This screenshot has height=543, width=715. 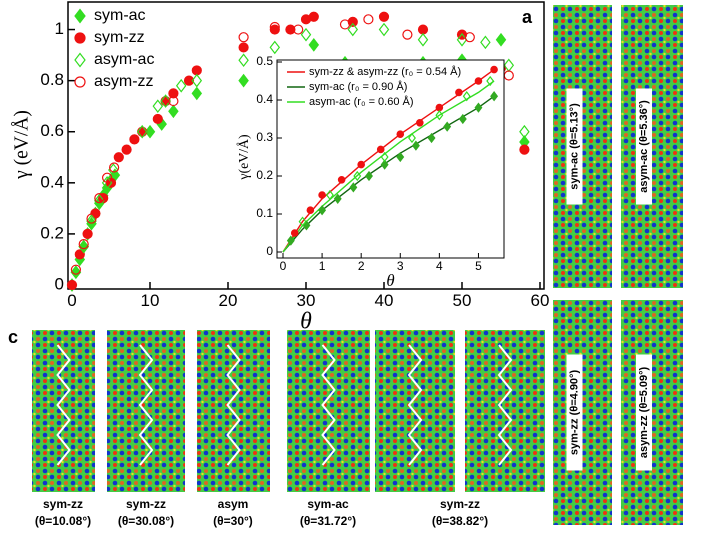 What do you see at coordinates (71, 300) in the screenshot?
I see `x-tick-label: 0` at bounding box center [71, 300].